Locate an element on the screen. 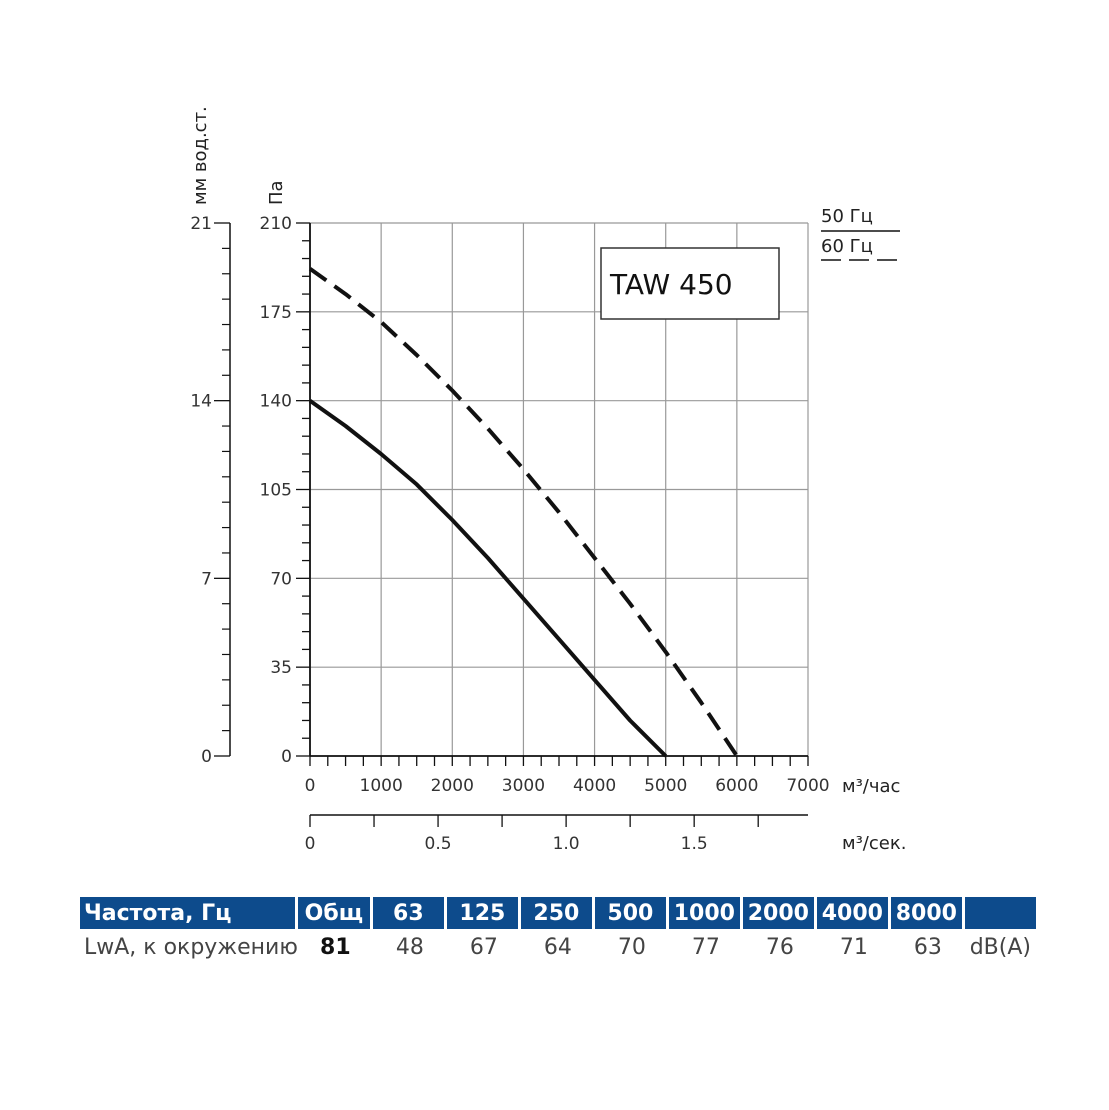 The width and height of the screenshot is (1109, 1110). table-header-cell: 250 is located at coordinates (557, 913).